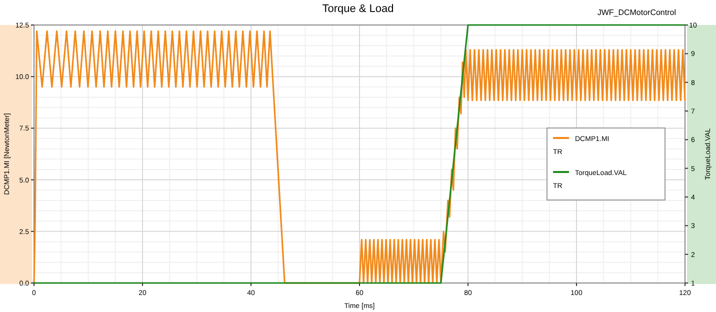  I want to click on chart-subtitle: JWF_DCMotorControl, so click(636, 12).